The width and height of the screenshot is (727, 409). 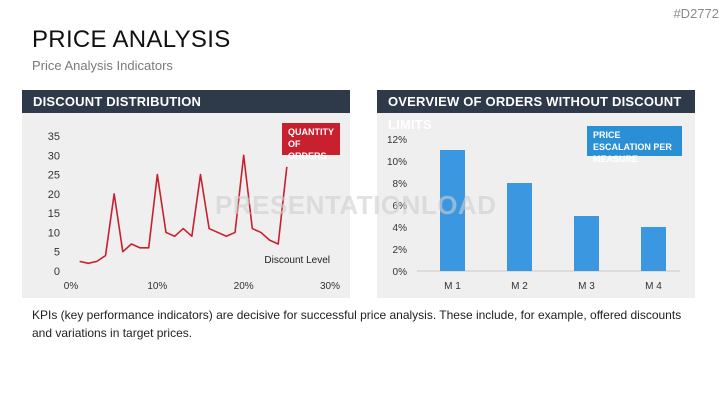 I want to click on y-tick-label: 10, so click(x=54, y=233).